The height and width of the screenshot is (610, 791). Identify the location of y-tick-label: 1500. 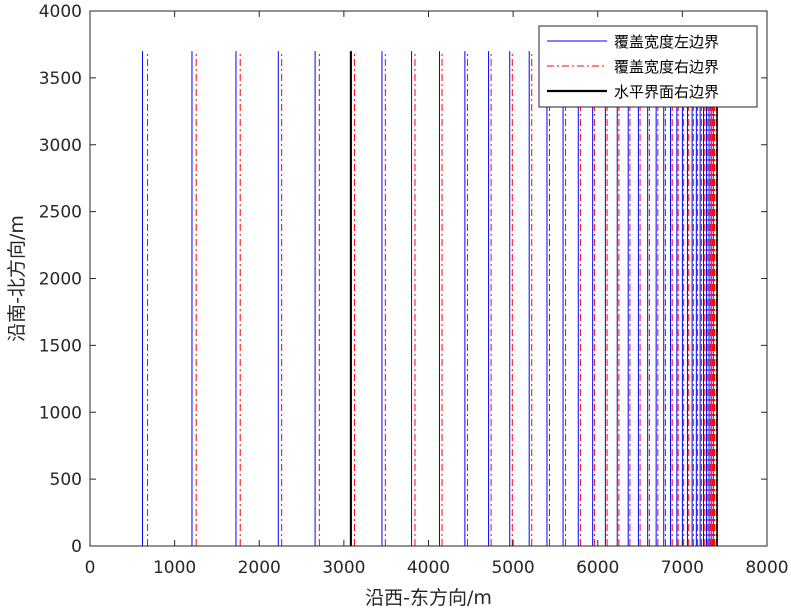
(60, 346).